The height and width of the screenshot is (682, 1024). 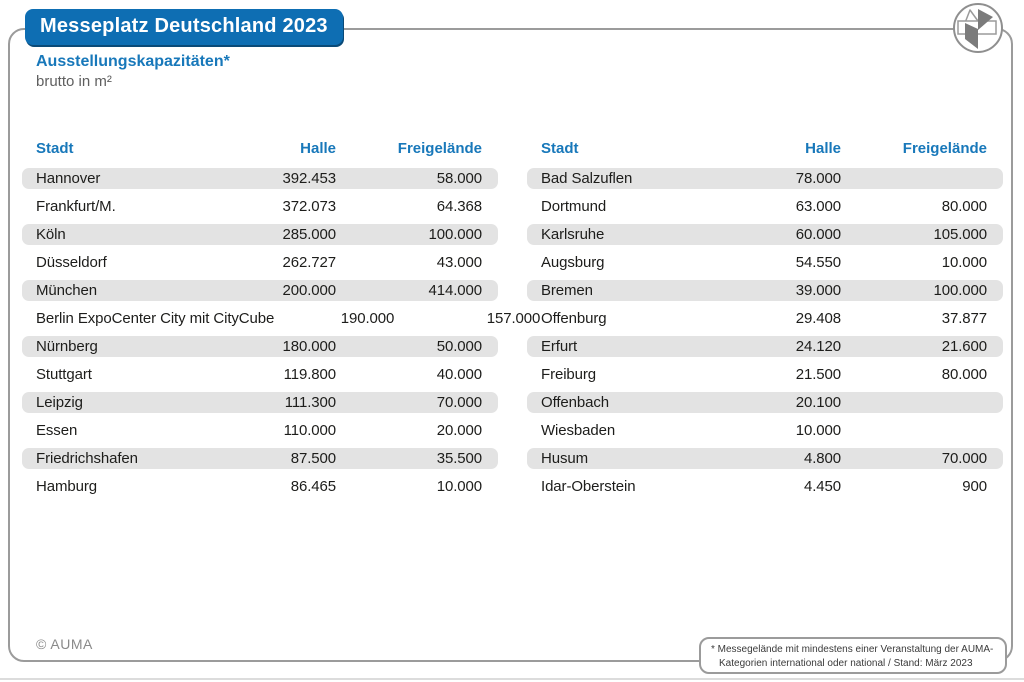 I want to click on auma-logo-icon, so click(x=978, y=28).